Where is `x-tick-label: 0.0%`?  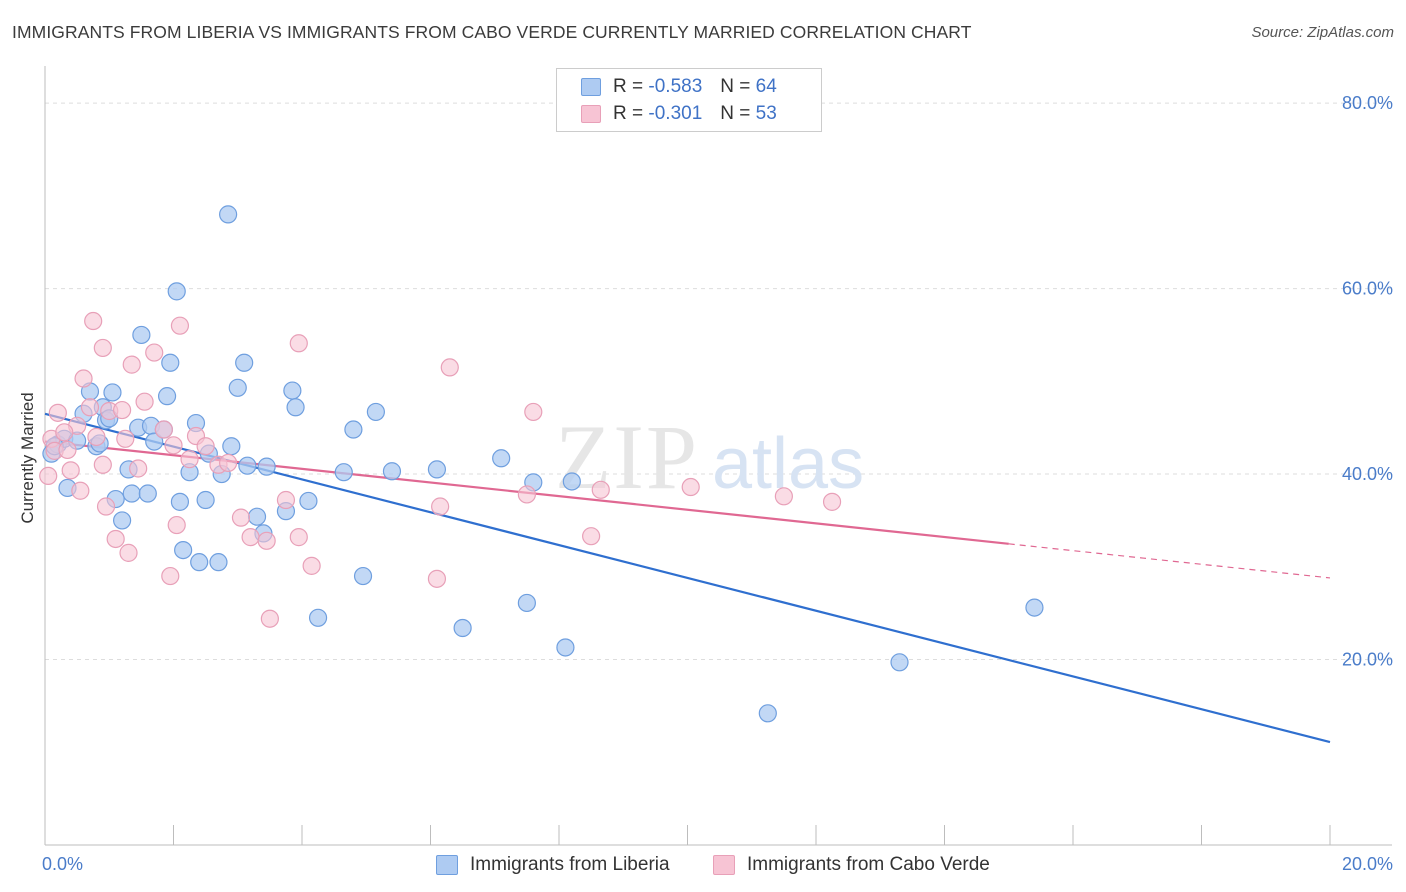
x-tick-label: 0.0% is located at coordinates (62, 864).